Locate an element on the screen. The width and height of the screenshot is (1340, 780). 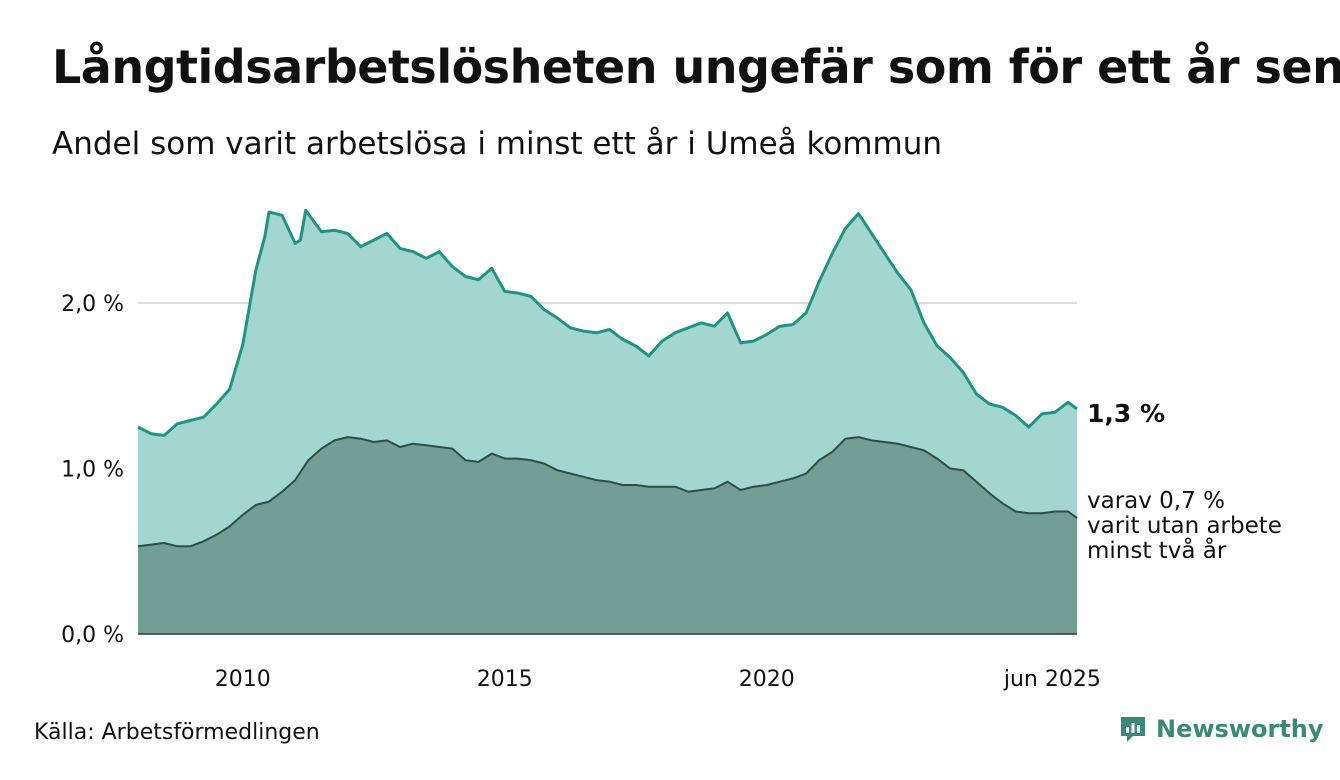
x-tick-label: 2020 is located at coordinates (767, 679).